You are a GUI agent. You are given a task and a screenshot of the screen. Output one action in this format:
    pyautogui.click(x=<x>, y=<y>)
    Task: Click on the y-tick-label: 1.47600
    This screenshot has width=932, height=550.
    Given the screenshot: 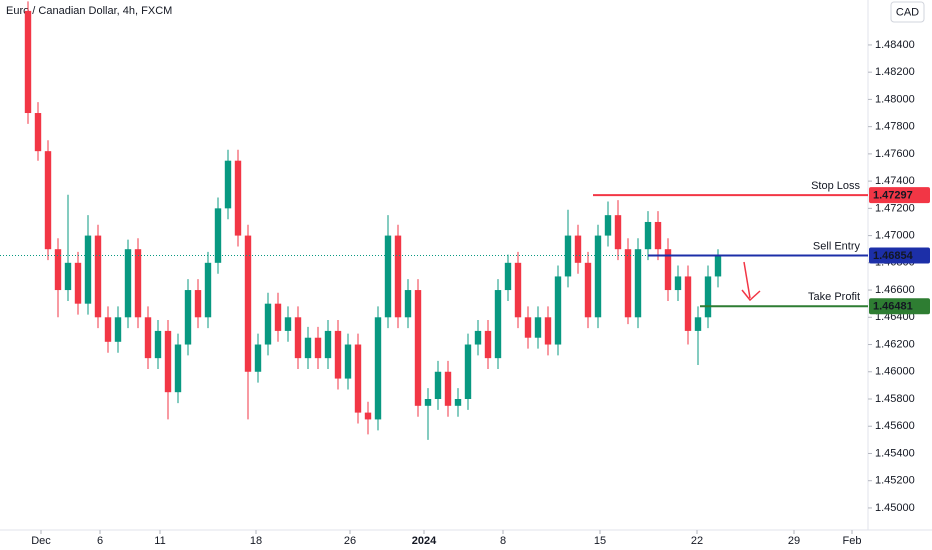 What is the action you would take?
    pyautogui.click(x=895, y=154)
    